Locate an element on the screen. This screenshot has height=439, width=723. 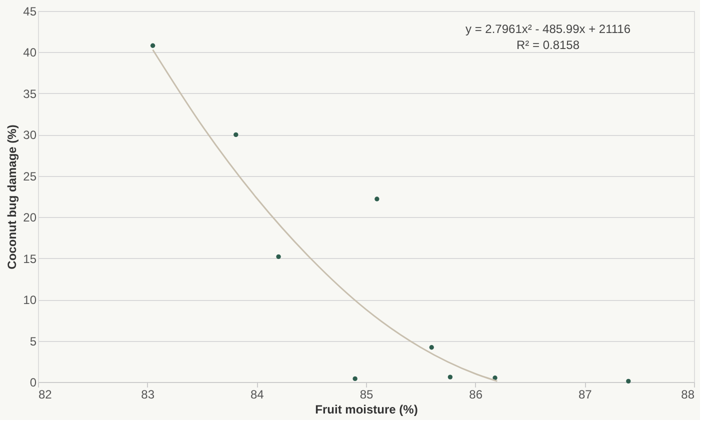
annotation: y = 2.7961x² - 485.99x + 21116 is located at coordinates (548, 29).